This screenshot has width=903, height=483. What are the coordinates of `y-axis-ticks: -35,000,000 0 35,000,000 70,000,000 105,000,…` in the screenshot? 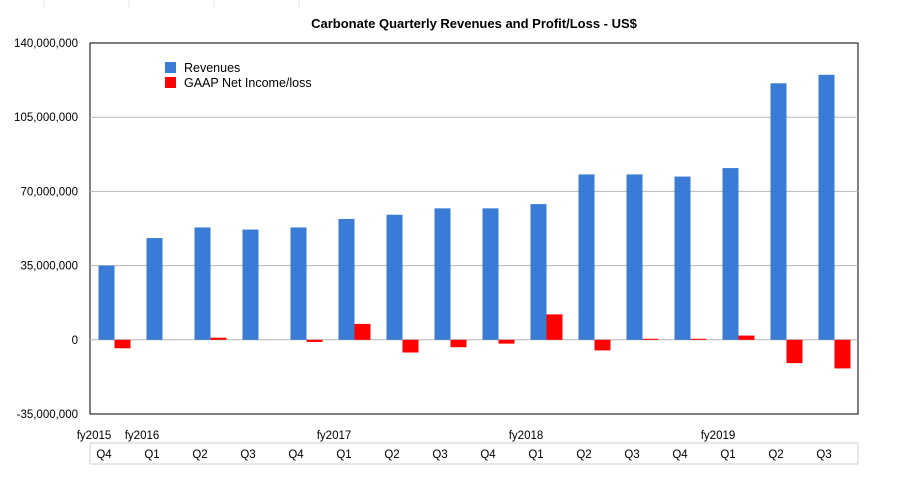 It's located at (46, 229).